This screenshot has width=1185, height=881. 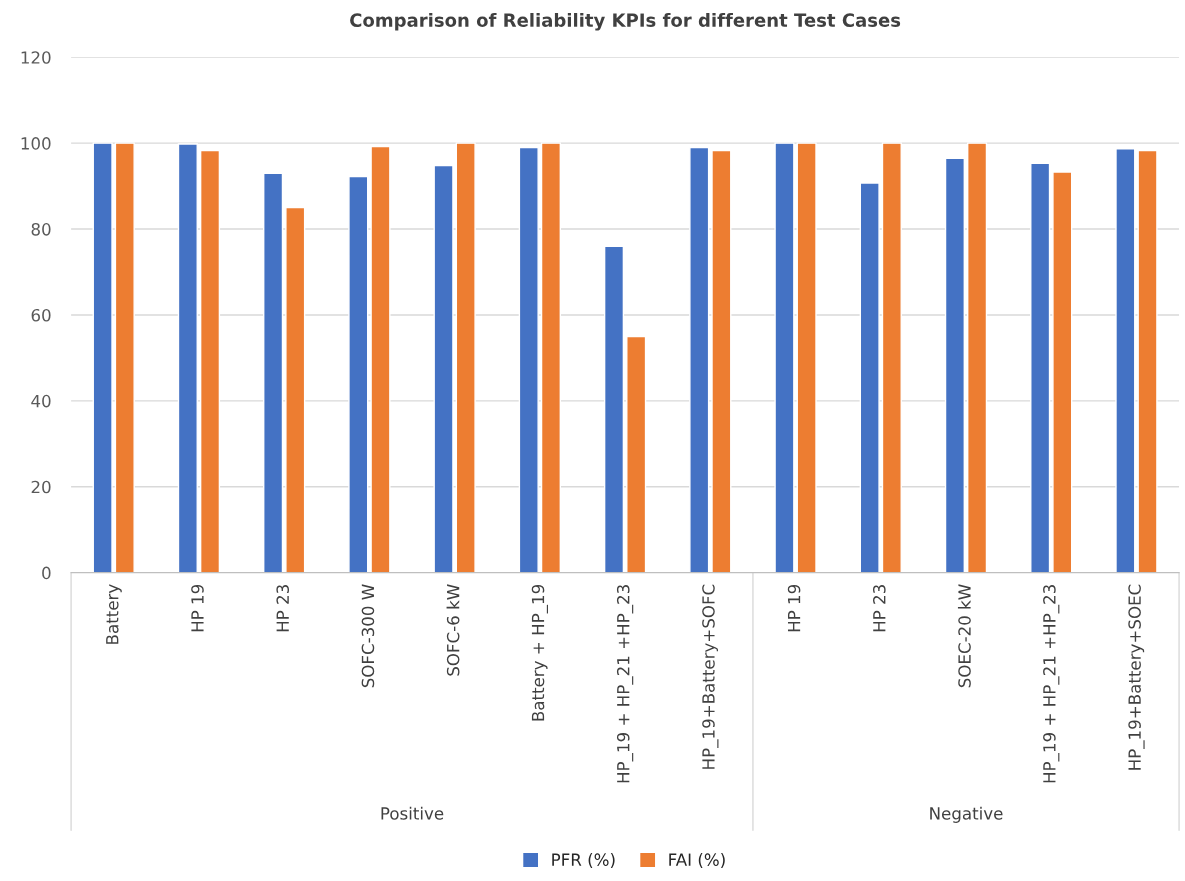 What do you see at coordinates (41, 315) in the screenshot?
I see `y-tick-label: 60` at bounding box center [41, 315].